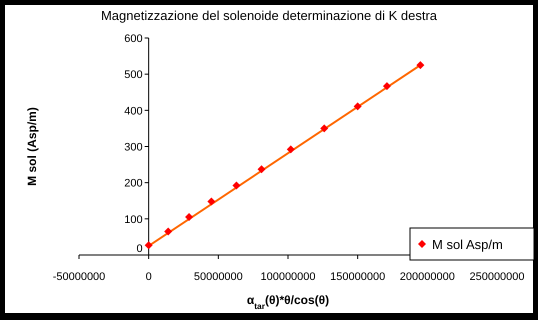 The image size is (538, 320). What do you see at coordinates (133, 148) in the screenshot?
I see `y-tick-label: 300` at bounding box center [133, 148].